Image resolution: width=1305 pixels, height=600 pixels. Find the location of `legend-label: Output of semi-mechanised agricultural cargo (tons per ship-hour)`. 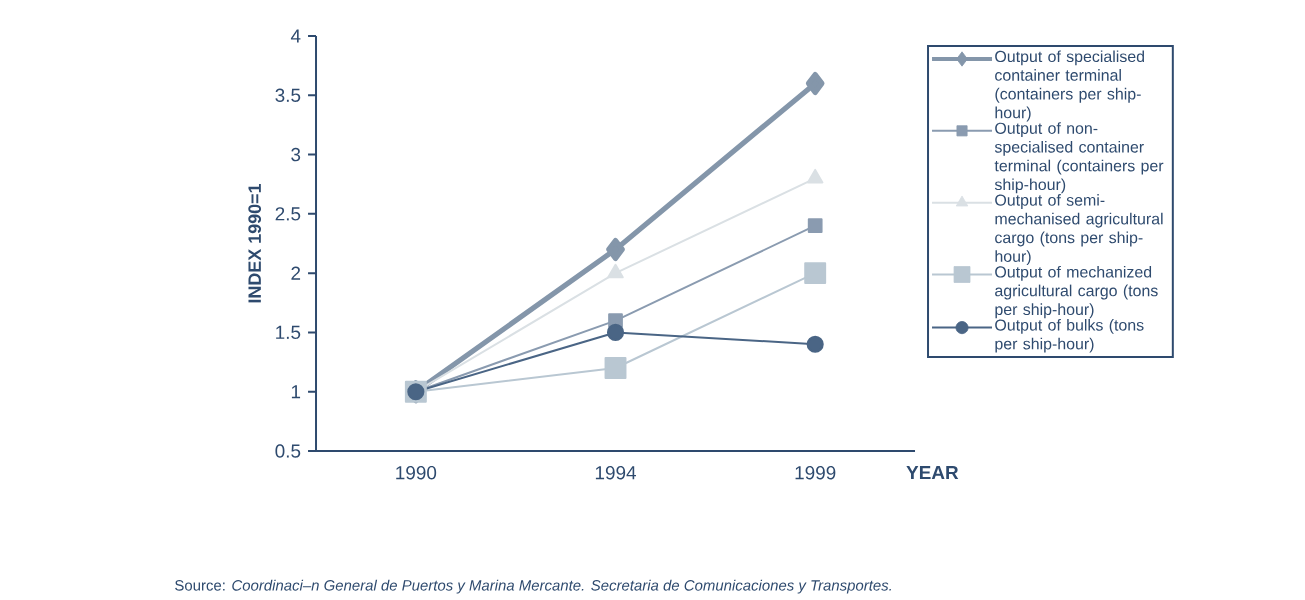

legend-label: Output of semi-mechanised agricultural cargo (tons per ship-hour) is located at coordinates (1079, 230).